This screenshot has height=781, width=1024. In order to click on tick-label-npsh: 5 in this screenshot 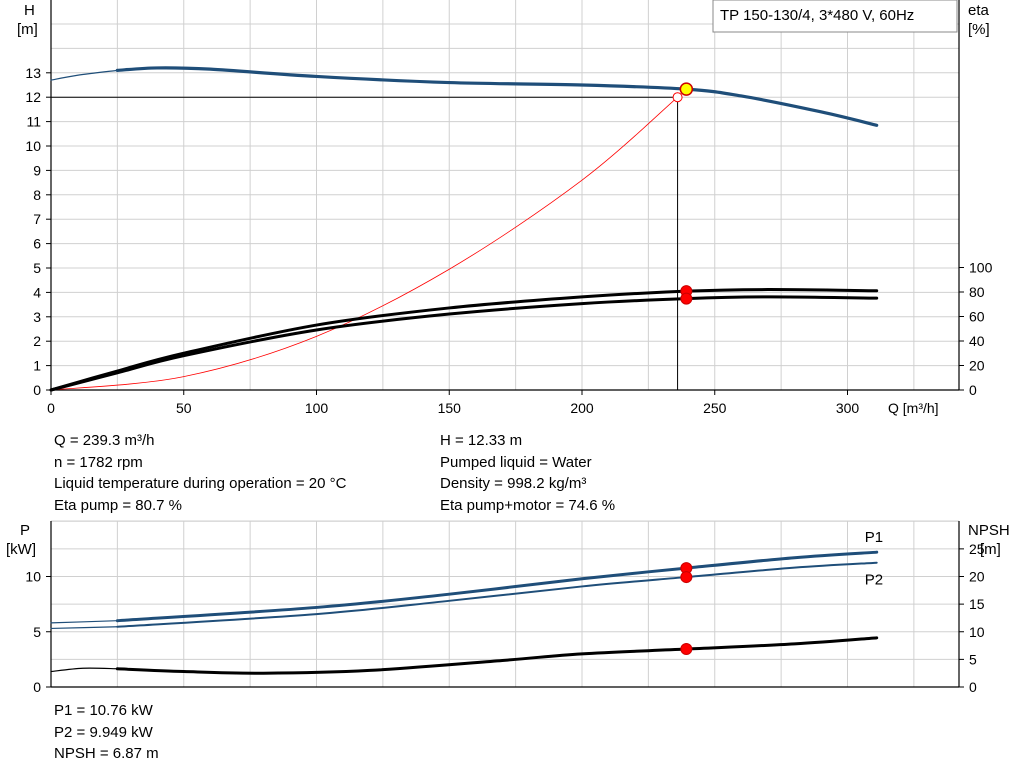, I will do `click(973, 659)`.